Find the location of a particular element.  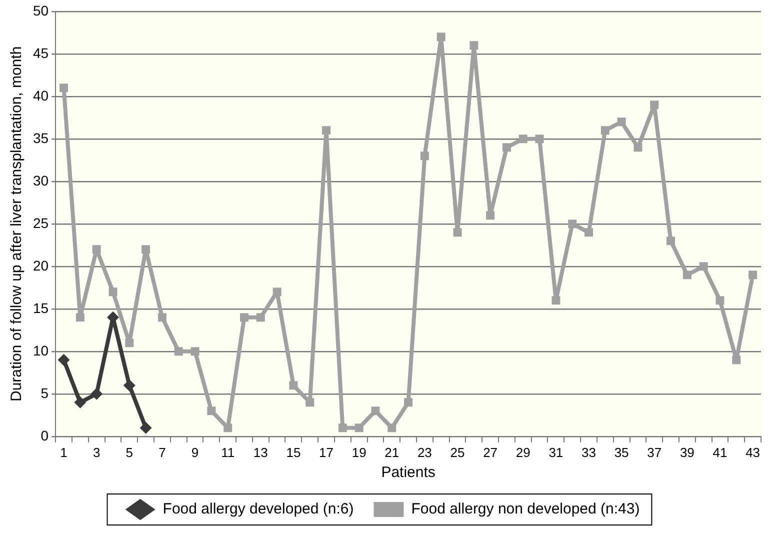

x-tick-label: 5 is located at coordinates (130, 452).